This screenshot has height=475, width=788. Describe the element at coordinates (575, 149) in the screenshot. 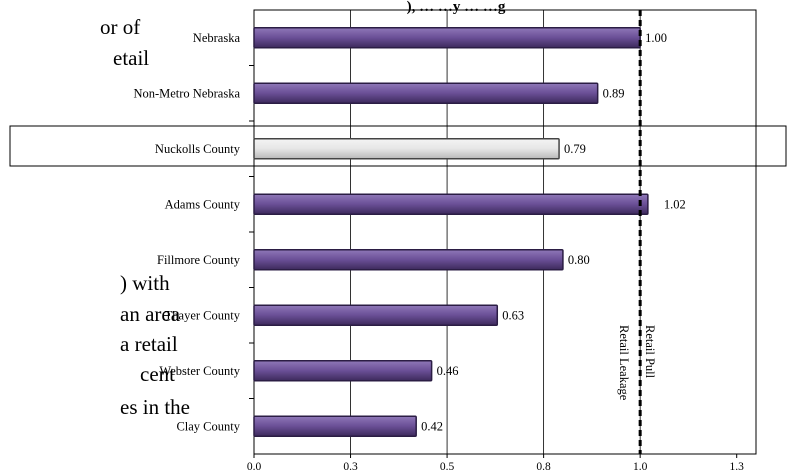

I see `value-label: 0.79` at that location.